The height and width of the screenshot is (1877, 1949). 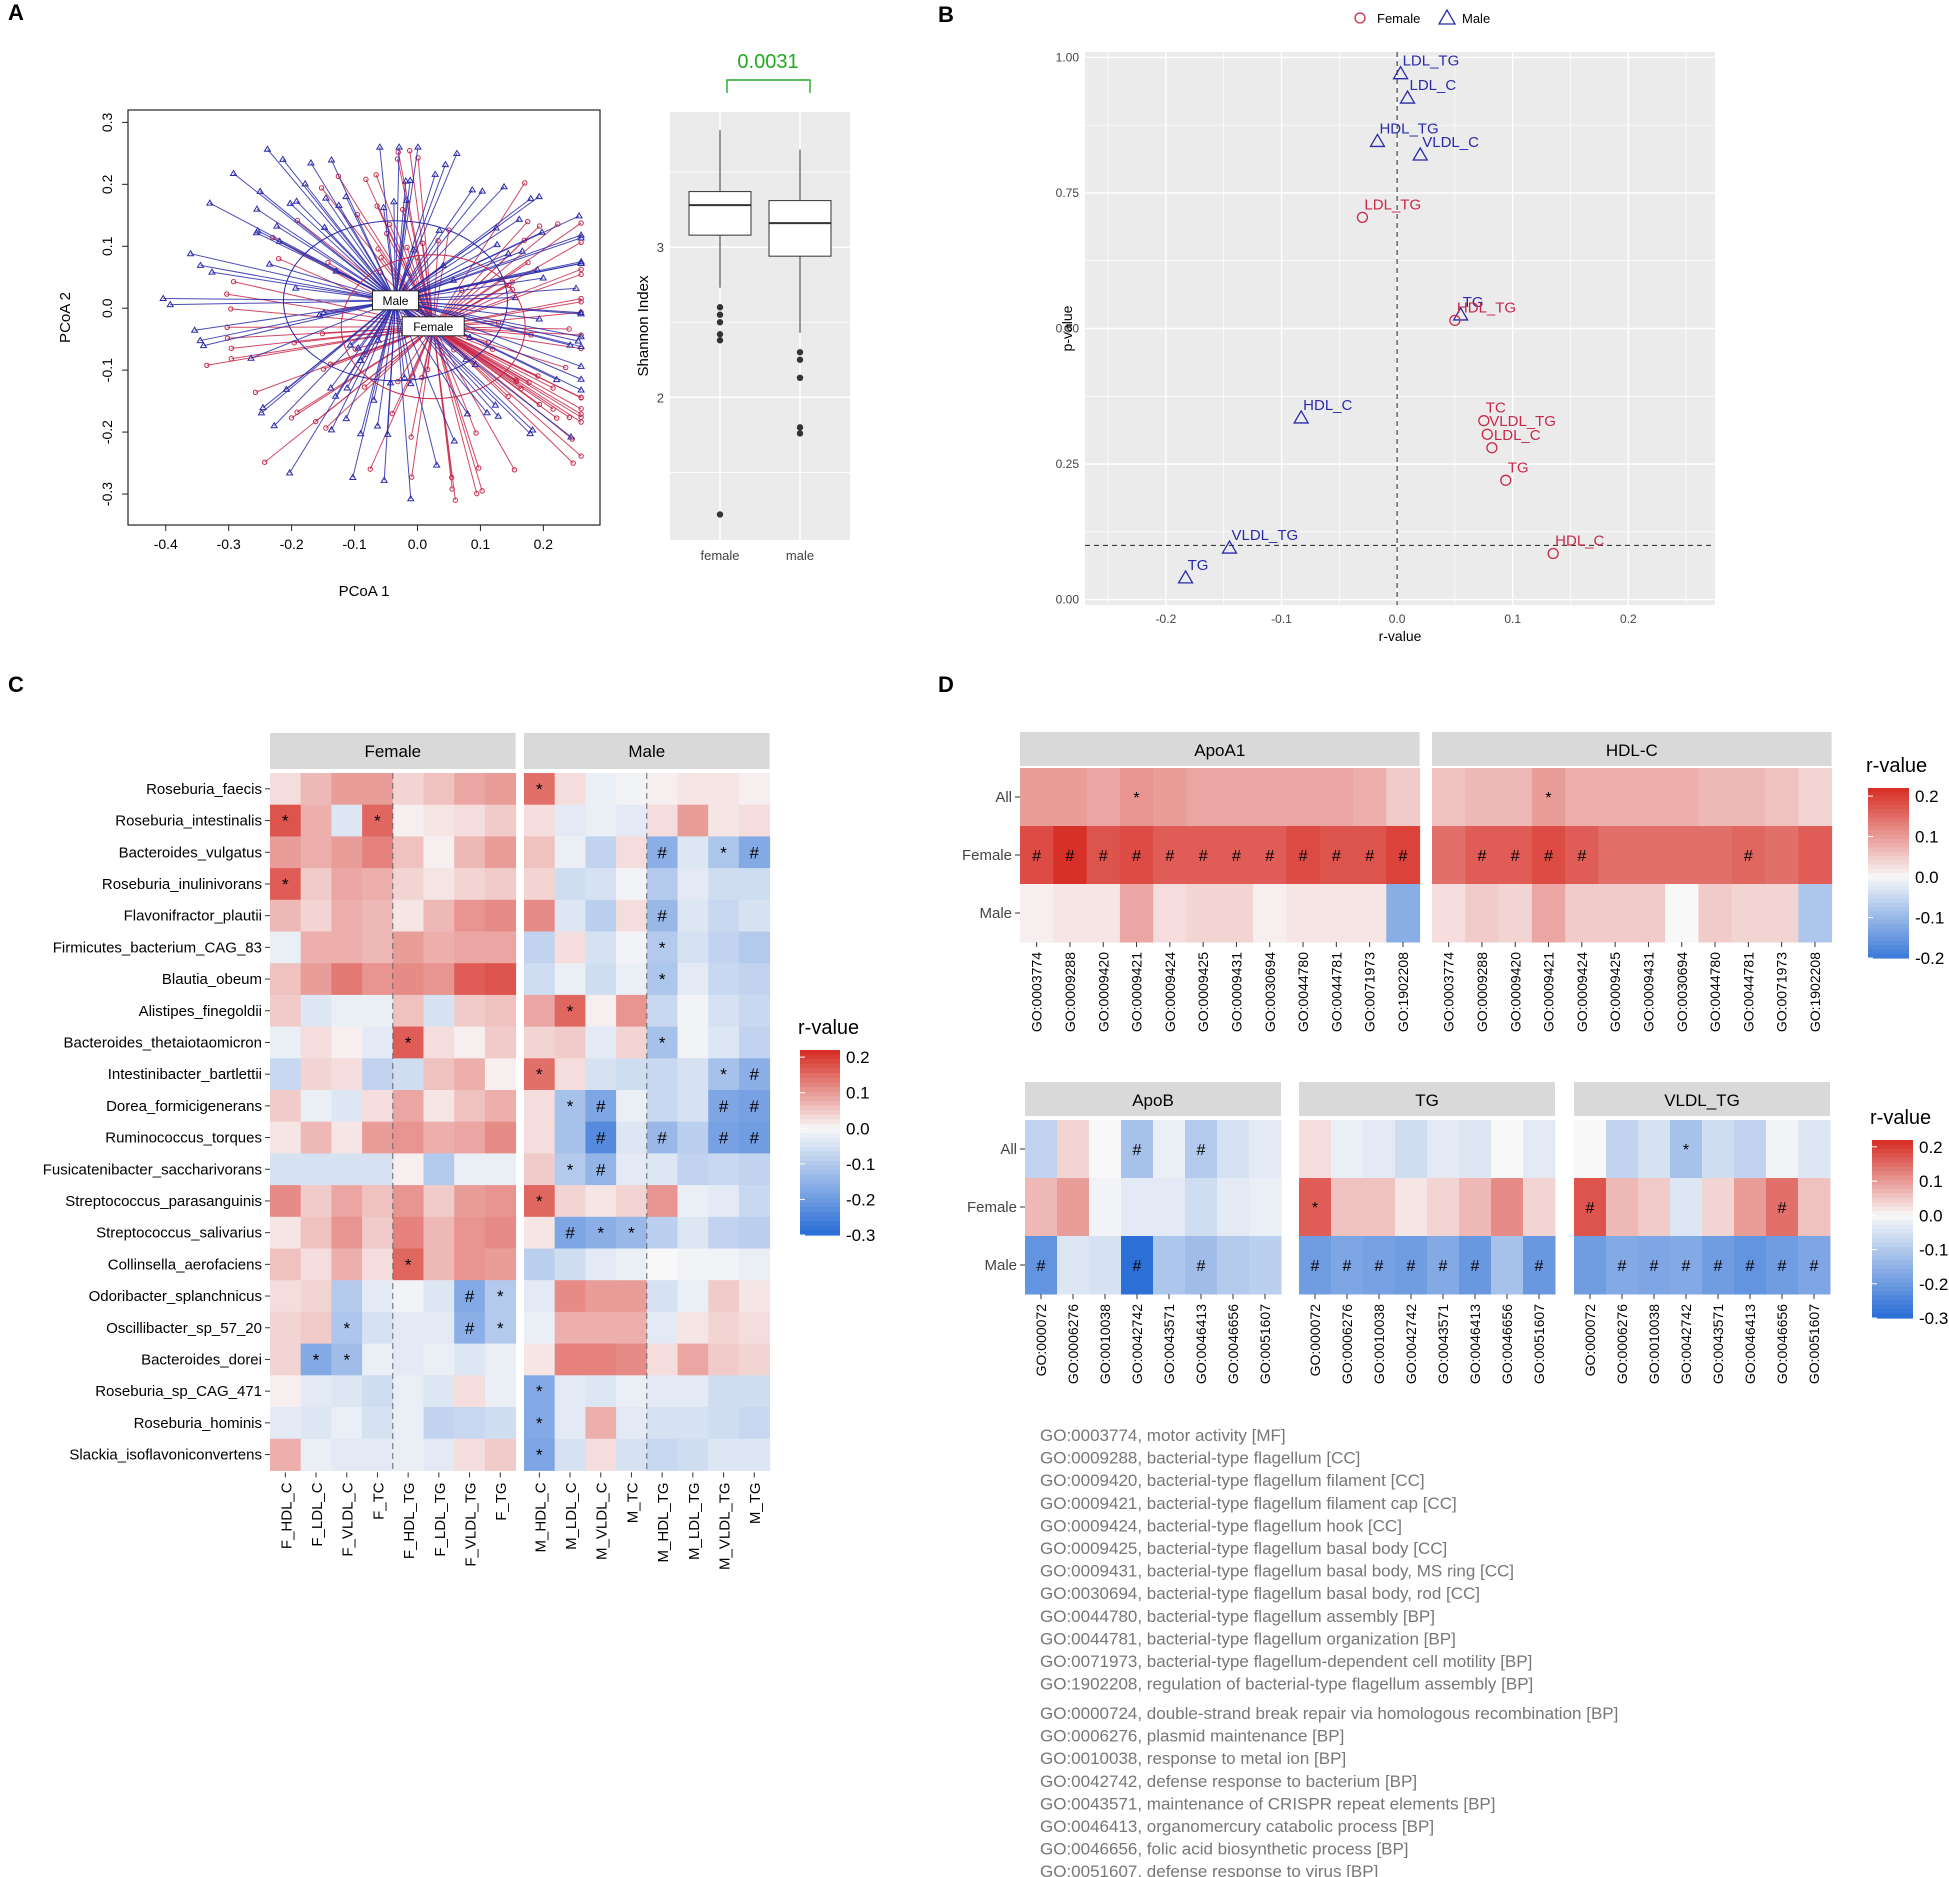 I want to click on scatter-point-female, so click(x=1492, y=448).